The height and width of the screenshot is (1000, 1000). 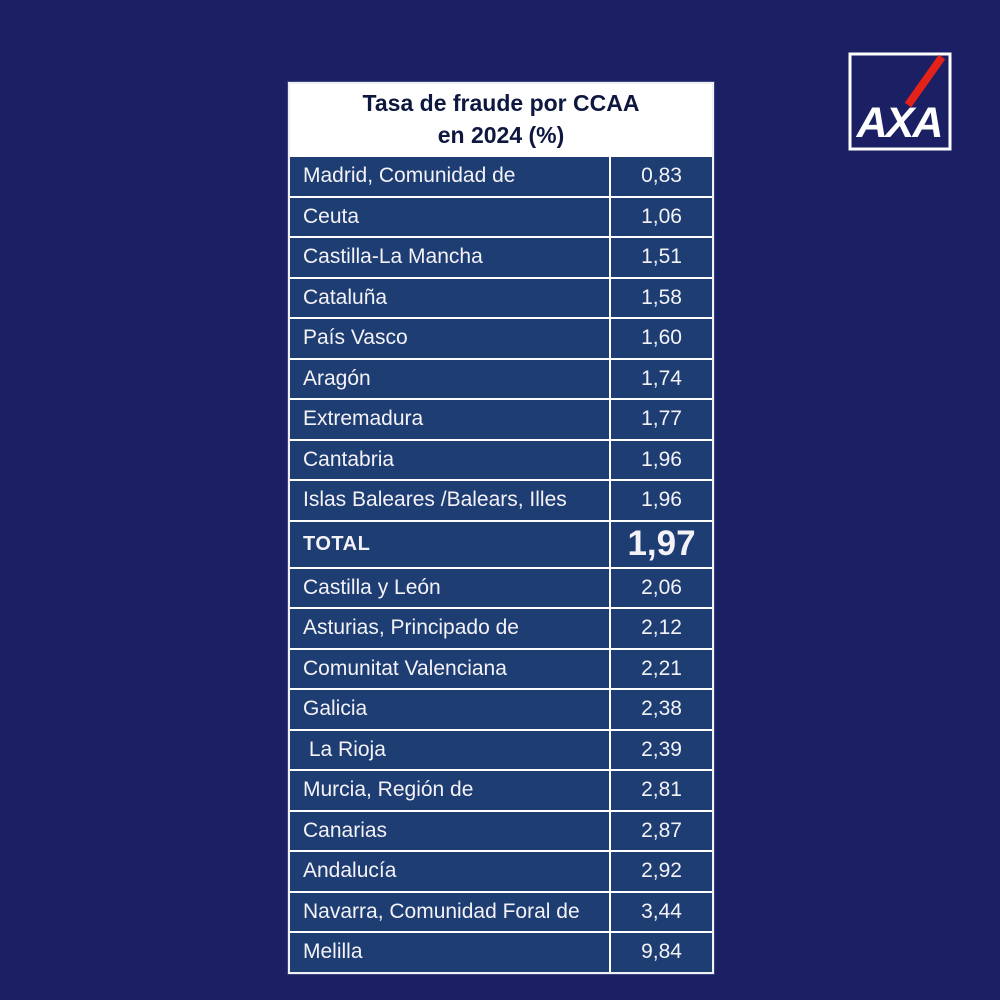 What do you see at coordinates (660, 668) in the screenshot?
I see `fraud-rate-value: 2,21` at bounding box center [660, 668].